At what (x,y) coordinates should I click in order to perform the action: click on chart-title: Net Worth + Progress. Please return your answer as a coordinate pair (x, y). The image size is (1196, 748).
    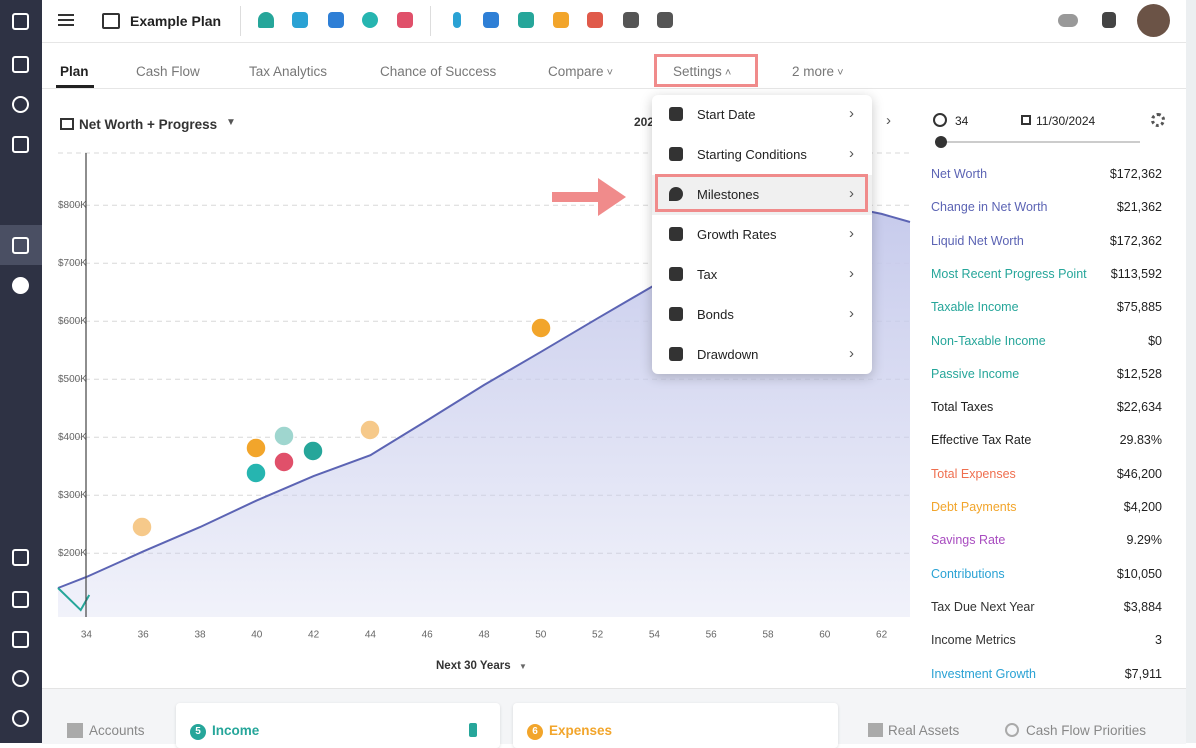
    Looking at the image, I should click on (148, 124).